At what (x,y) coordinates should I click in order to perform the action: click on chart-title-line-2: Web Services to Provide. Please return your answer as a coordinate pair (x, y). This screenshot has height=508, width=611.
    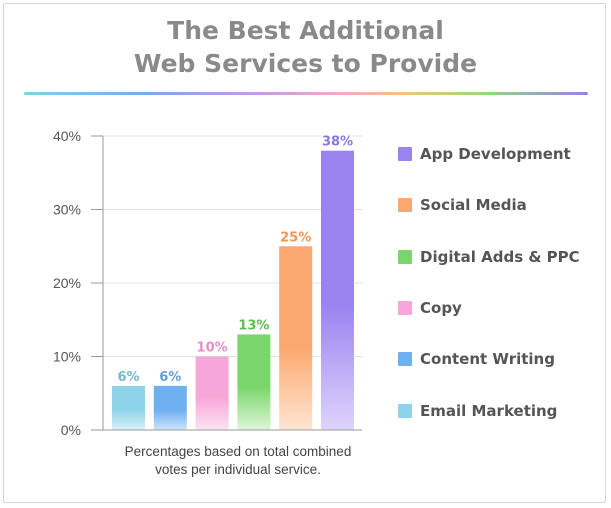
    Looking at the image, I should click on (305, 63).